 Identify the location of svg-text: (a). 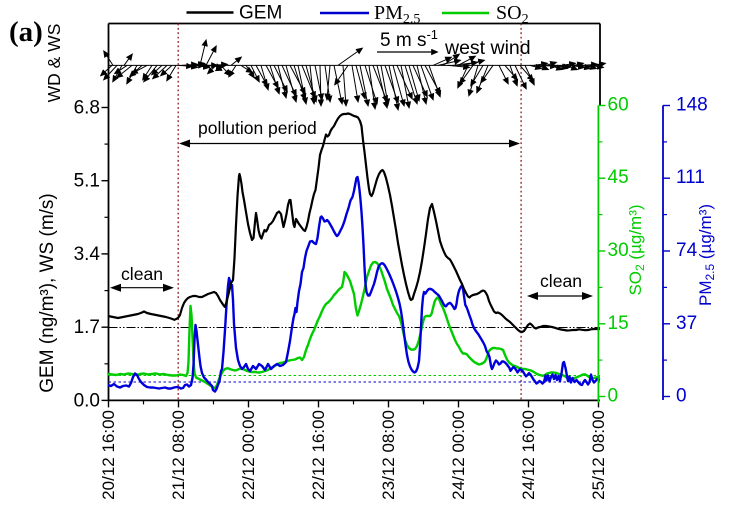
(26, 32).